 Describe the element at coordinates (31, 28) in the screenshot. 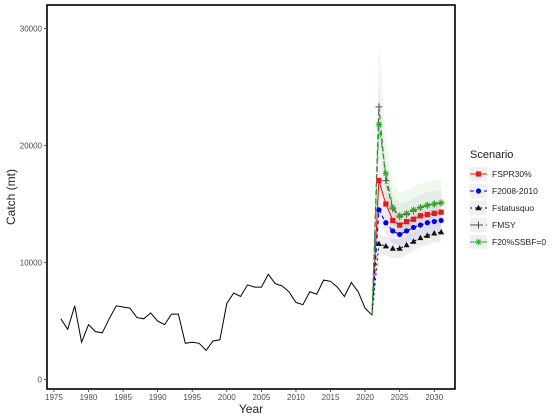

I see `y-tick-label-3: 30000` at that location.